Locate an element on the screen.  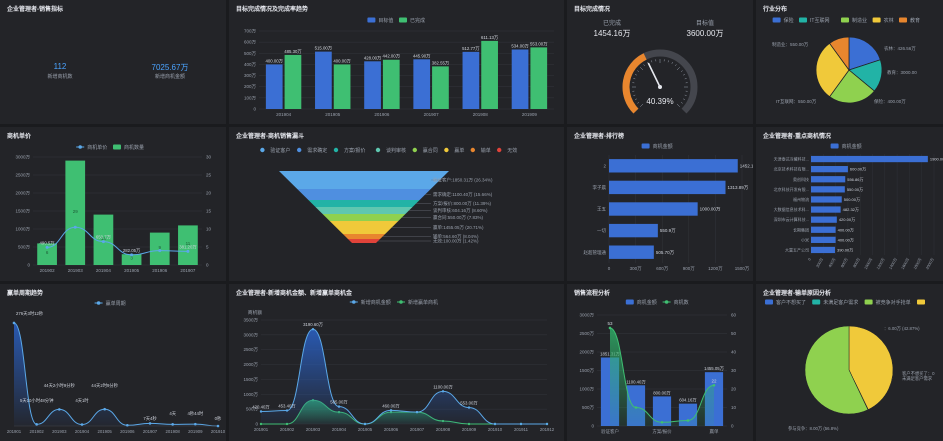
x-tick: 1200万 is located at coordinates (715, 269).